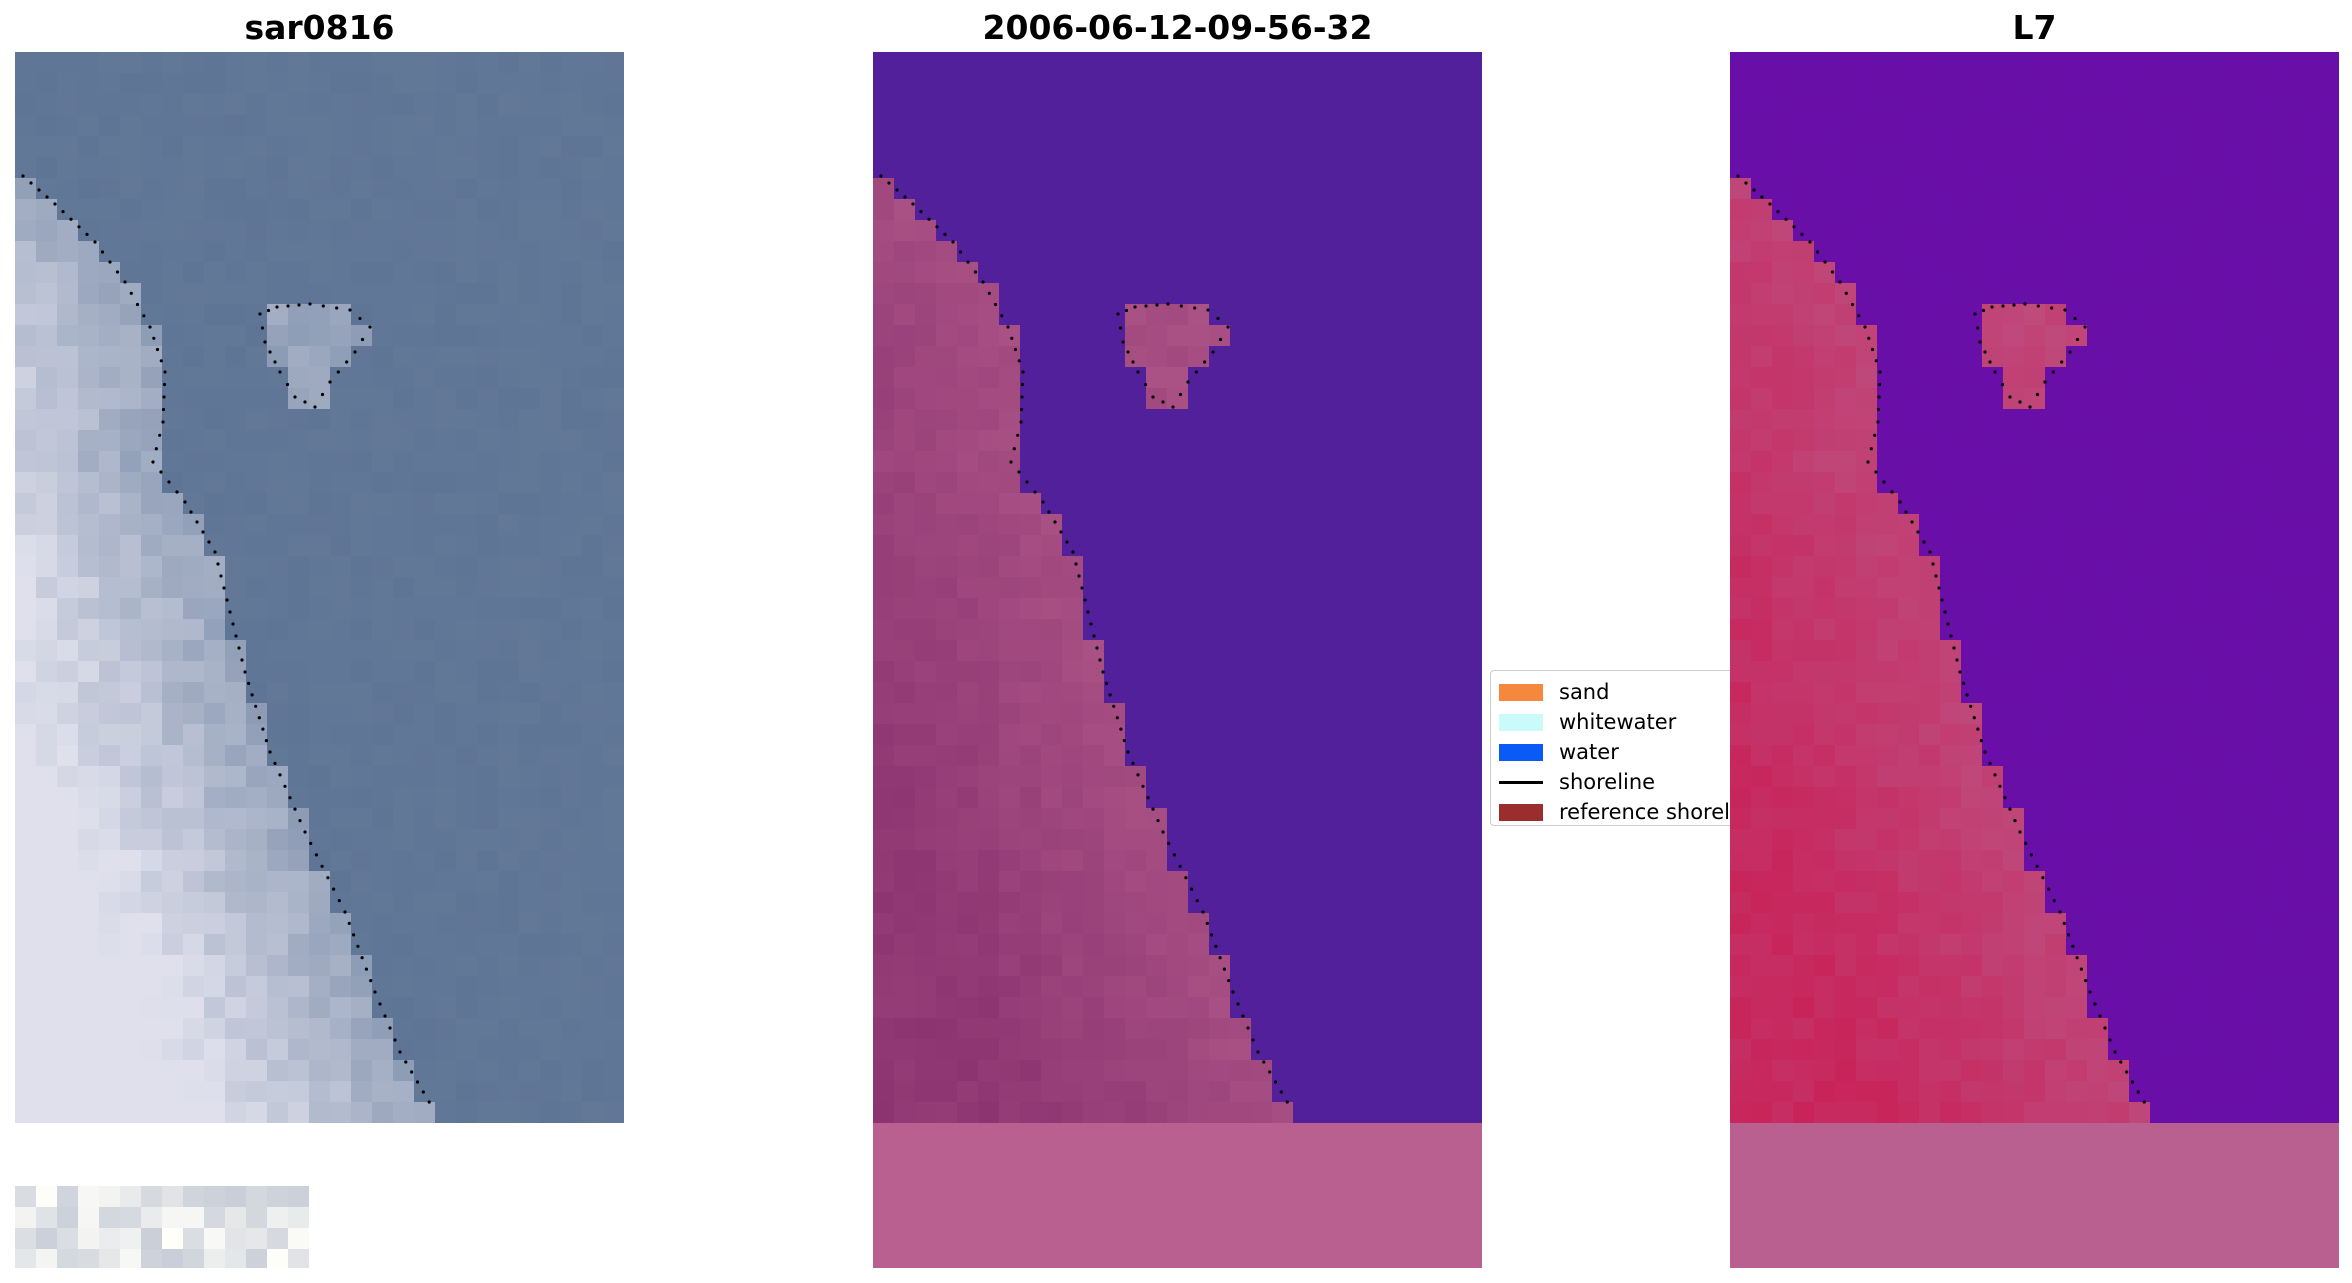 Image resolution: width=2352 pixels, height=1283 pixels. Describe the element at coordinates (1589, 752) in the screenshot. I see `legend-label-water: water` at that location.